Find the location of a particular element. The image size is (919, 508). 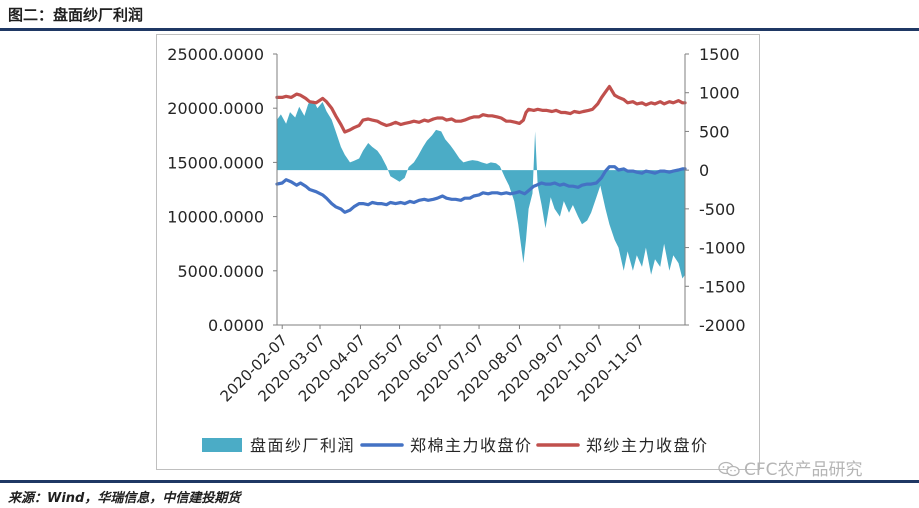

left-axis-tick-label: 5000.0000 is located at coordinates (220, 271).